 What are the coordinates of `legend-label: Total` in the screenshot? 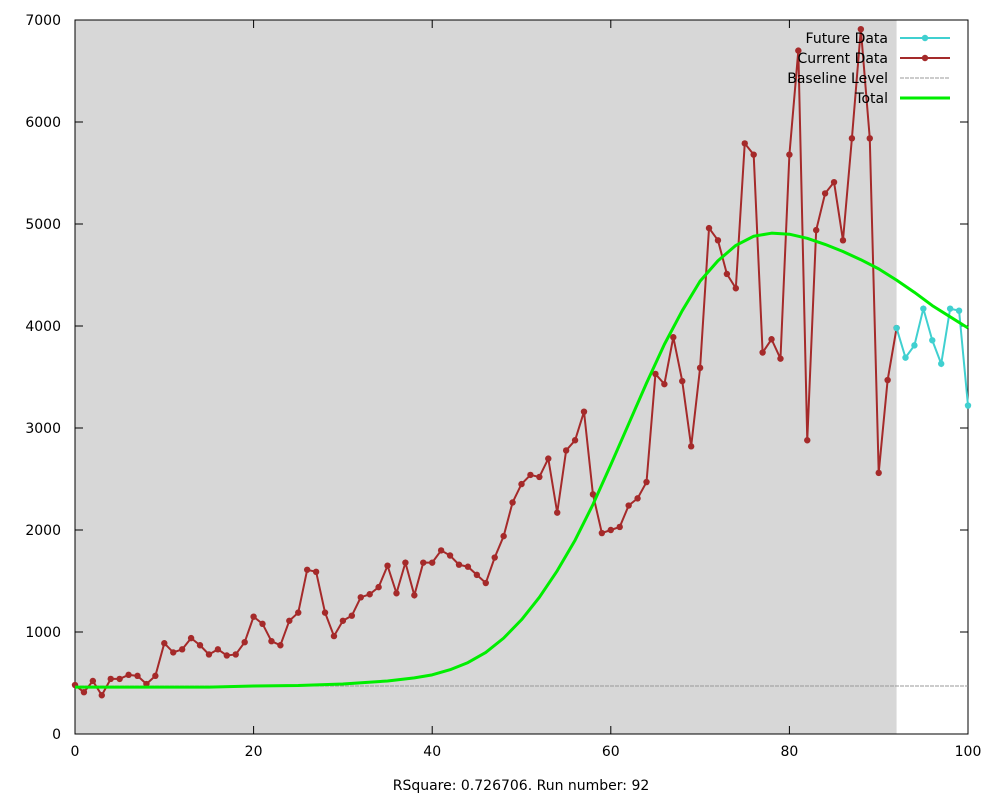 It's located at (871, 99).